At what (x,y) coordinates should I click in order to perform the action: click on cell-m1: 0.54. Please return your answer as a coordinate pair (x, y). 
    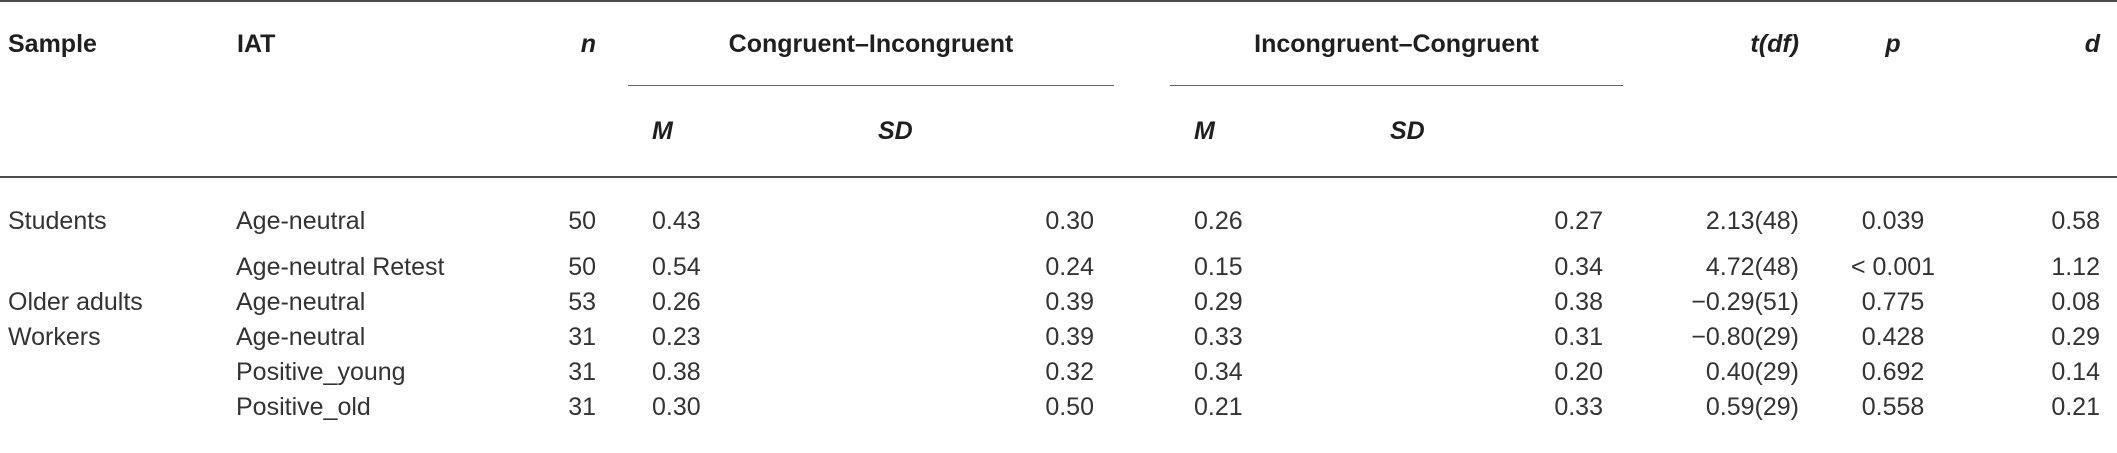
    Looking at the image, I should click on (676, 267).